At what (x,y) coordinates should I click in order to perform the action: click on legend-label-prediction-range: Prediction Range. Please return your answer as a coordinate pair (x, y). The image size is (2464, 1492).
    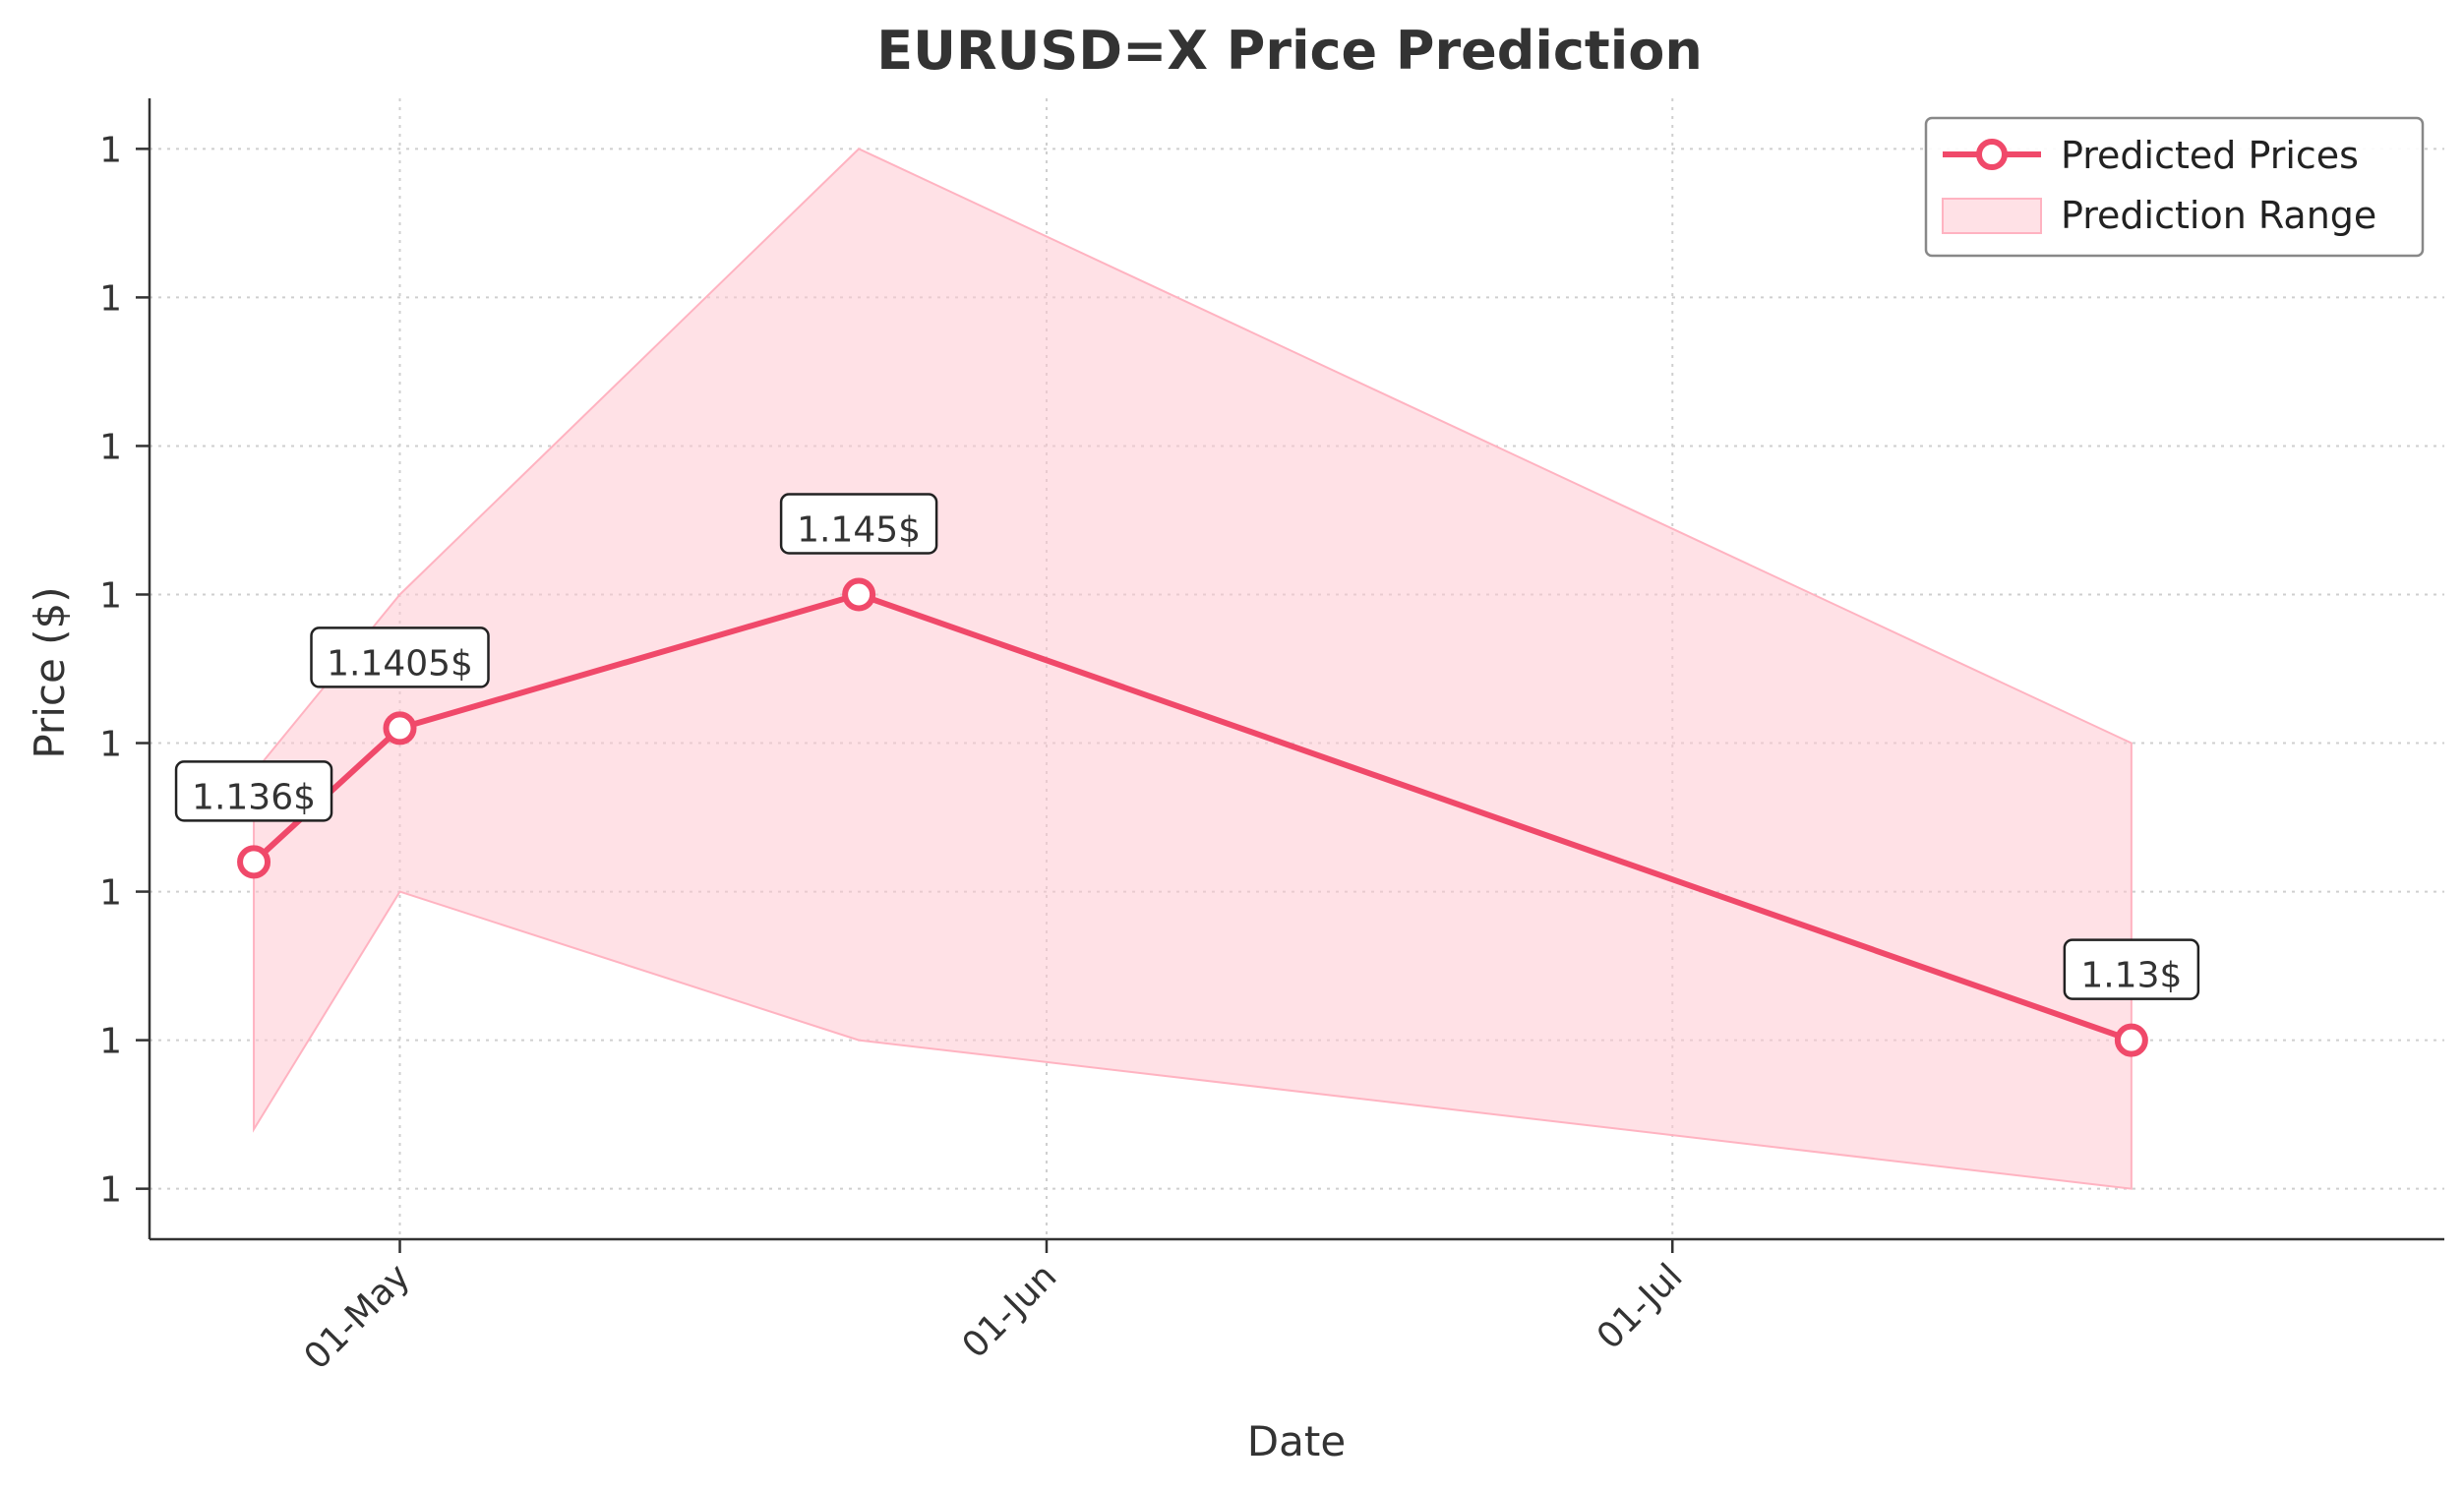
    Looking at the image, I should click on (2218, 215).